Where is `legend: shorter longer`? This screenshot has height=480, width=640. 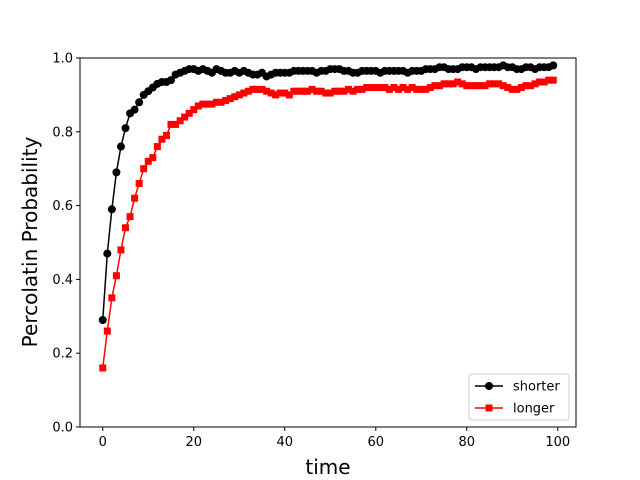
legend: shorter longer is located at coordinates (519, 397).